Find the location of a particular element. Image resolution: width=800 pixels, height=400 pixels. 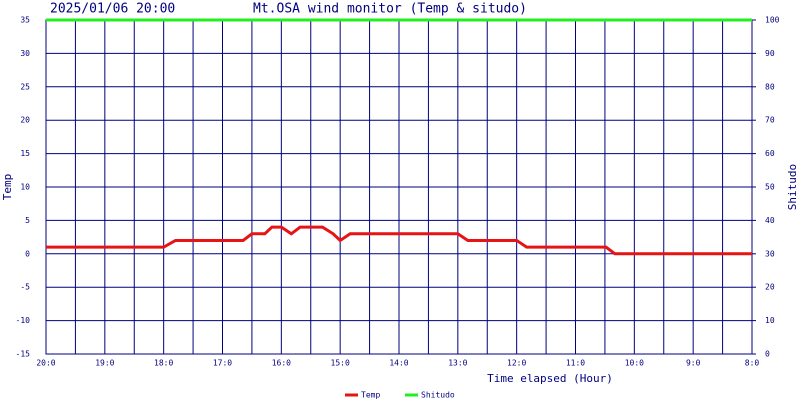

chart-title: Mt.OSA wind monitor (Temp & situdo) is located at coordinates (390, 9).